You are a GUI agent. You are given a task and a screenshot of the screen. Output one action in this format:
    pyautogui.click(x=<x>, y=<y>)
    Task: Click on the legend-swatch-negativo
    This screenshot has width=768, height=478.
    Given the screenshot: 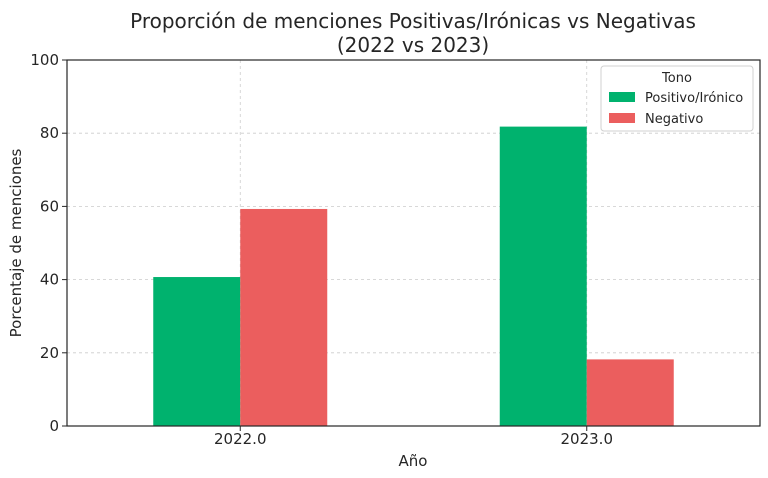 What is the action you would take?
    pyautogui.click(x=622, y=118)
    